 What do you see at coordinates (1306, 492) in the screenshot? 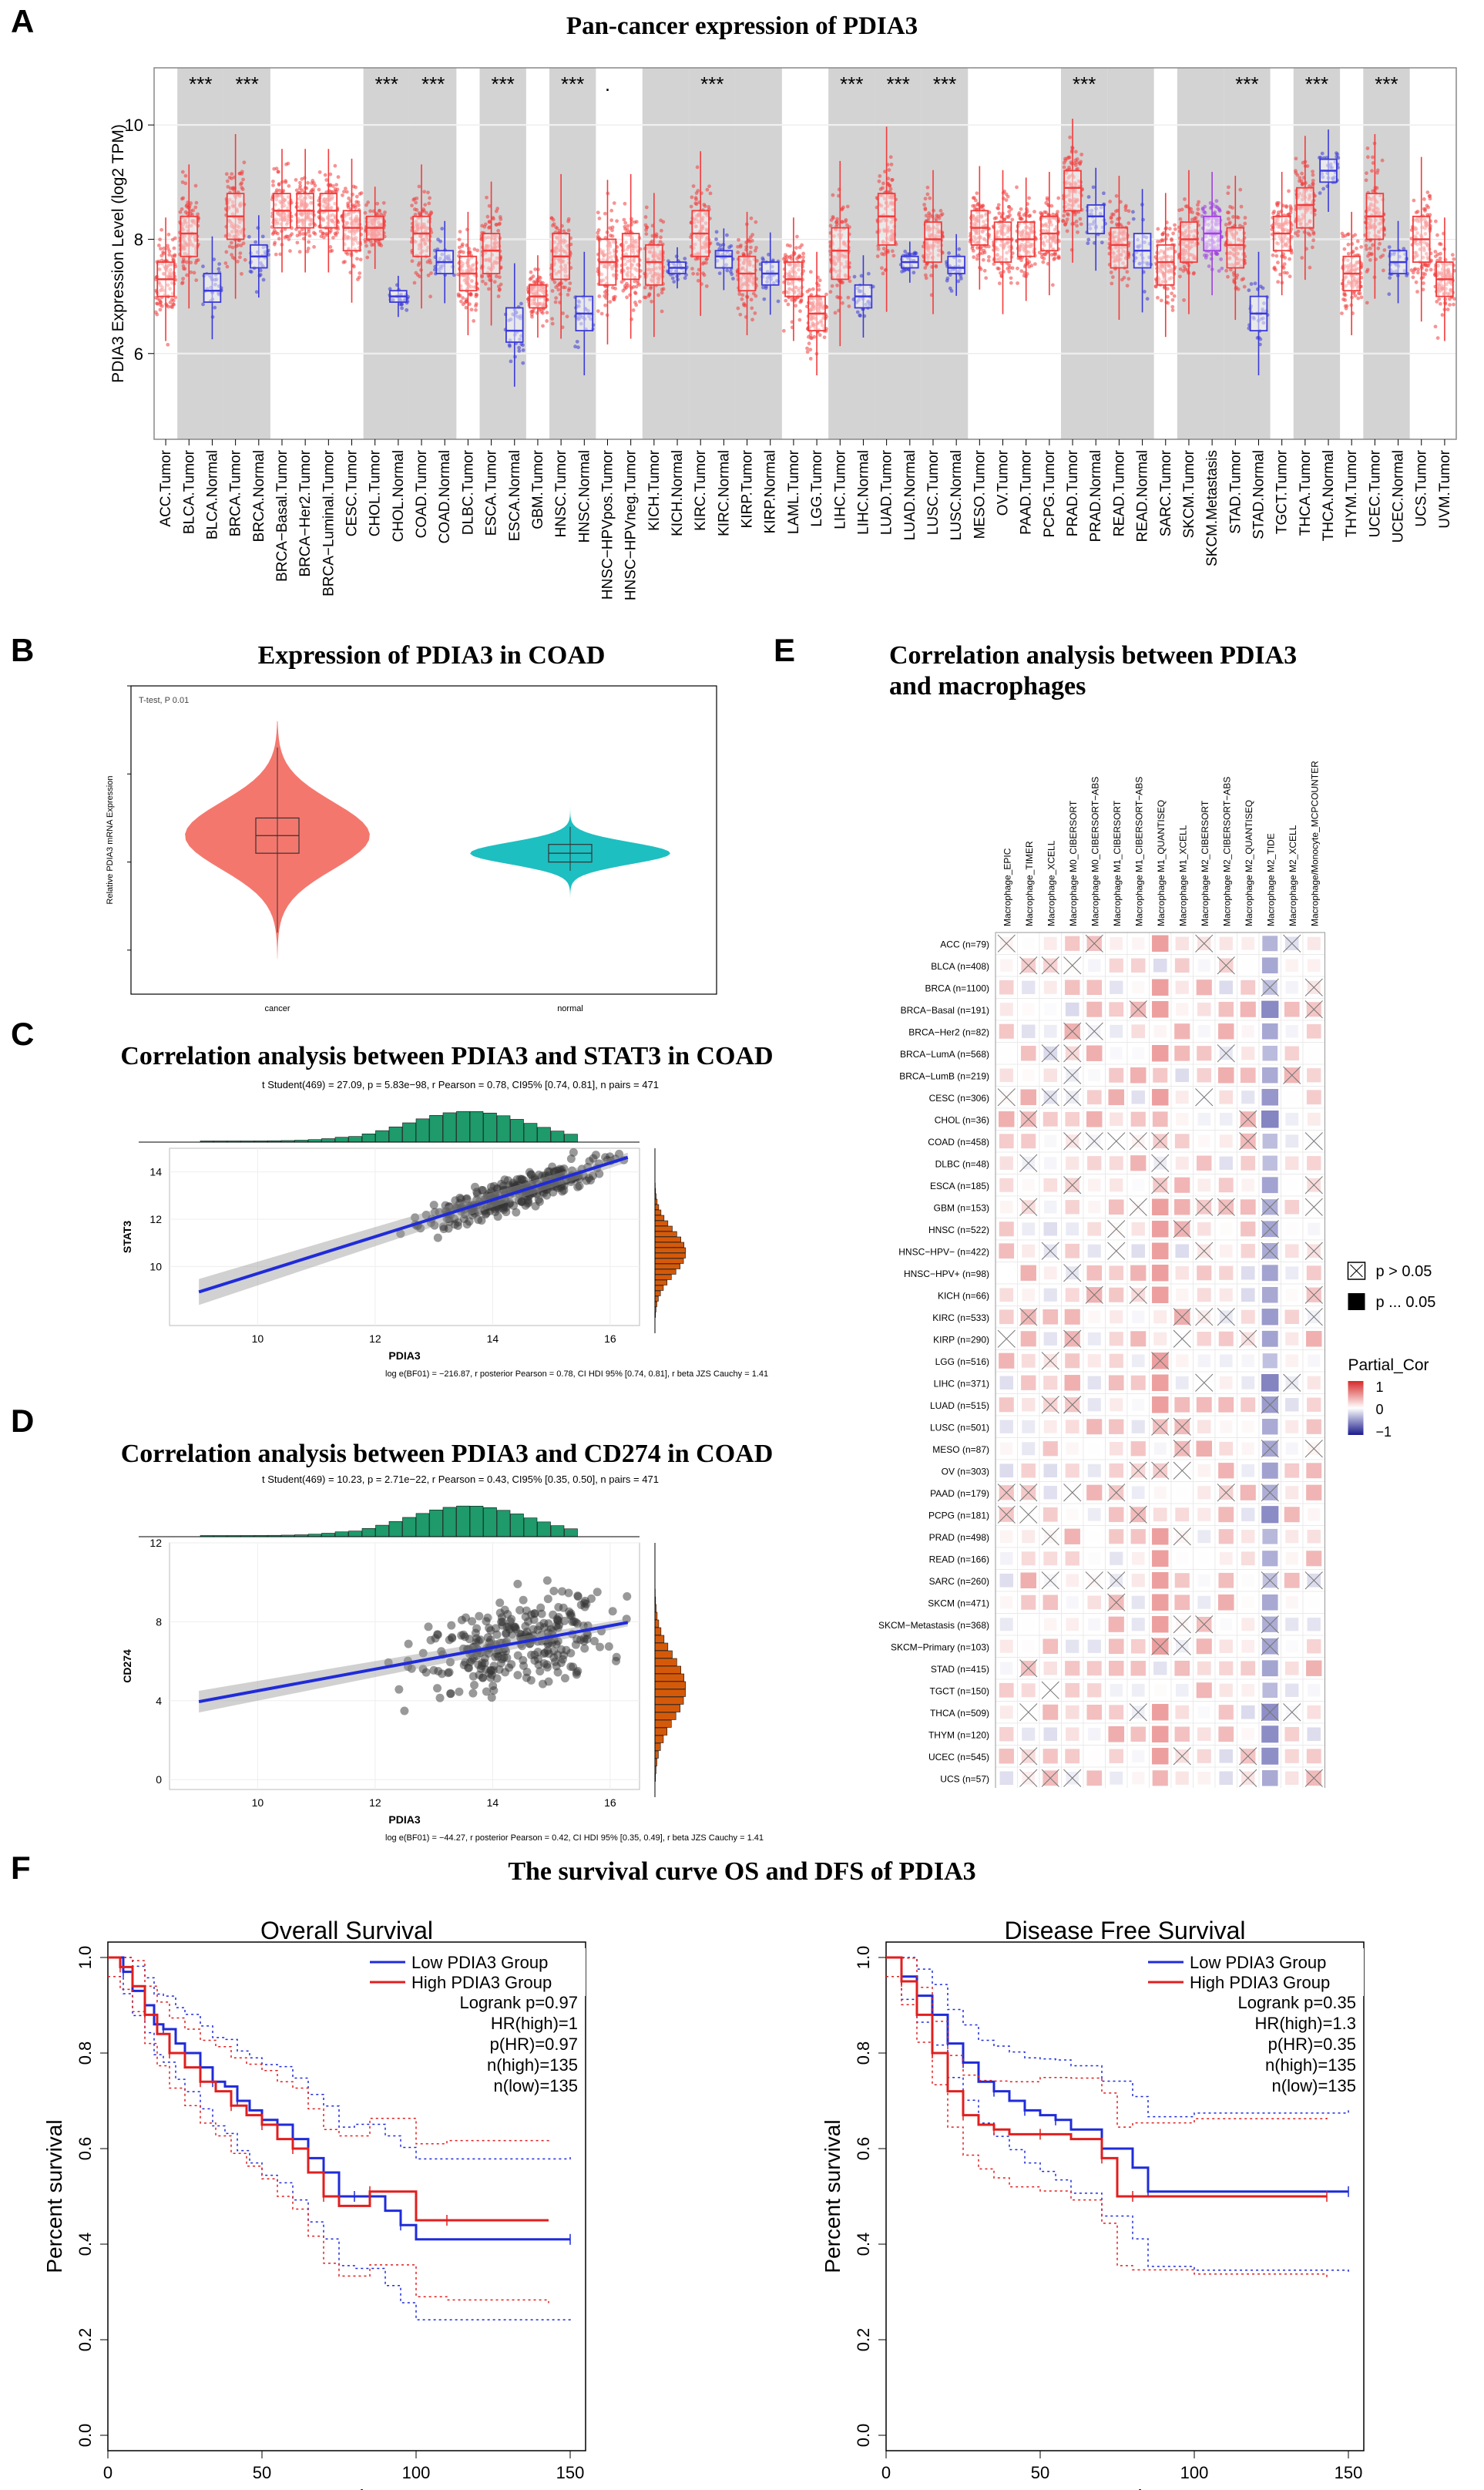
I see `x-tick-label: THCA.Tumor` at bounding box center [1306, 492].